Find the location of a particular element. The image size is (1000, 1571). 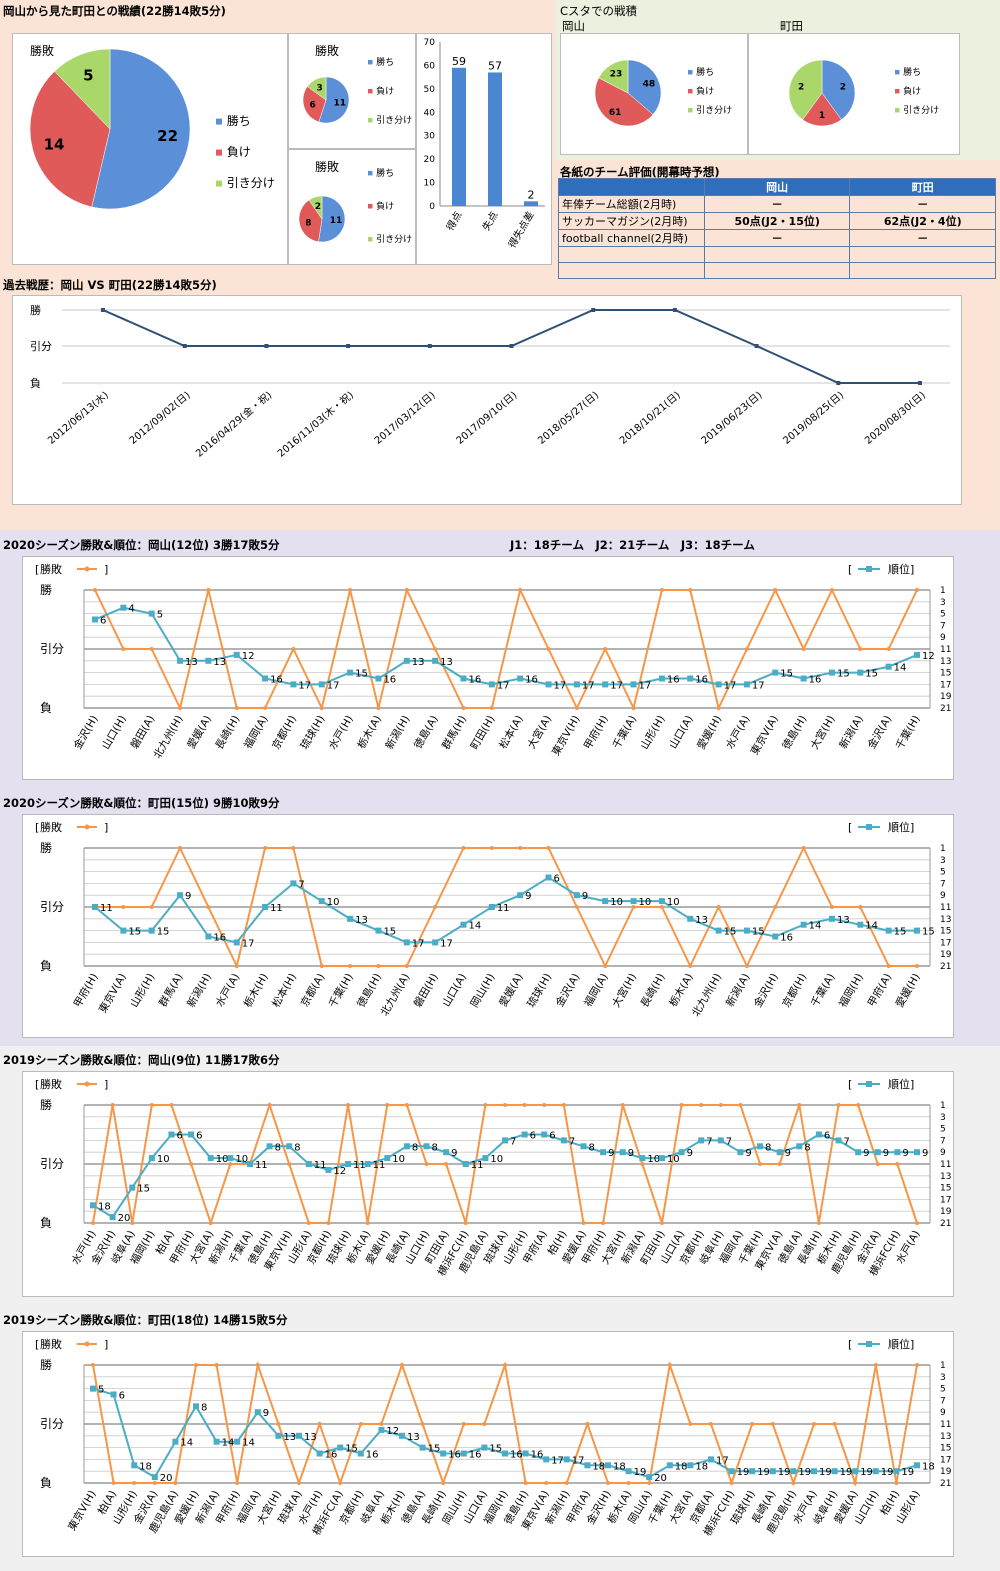

c2019o-rank-label-6: 10 is located at coordinates (222, 1159).